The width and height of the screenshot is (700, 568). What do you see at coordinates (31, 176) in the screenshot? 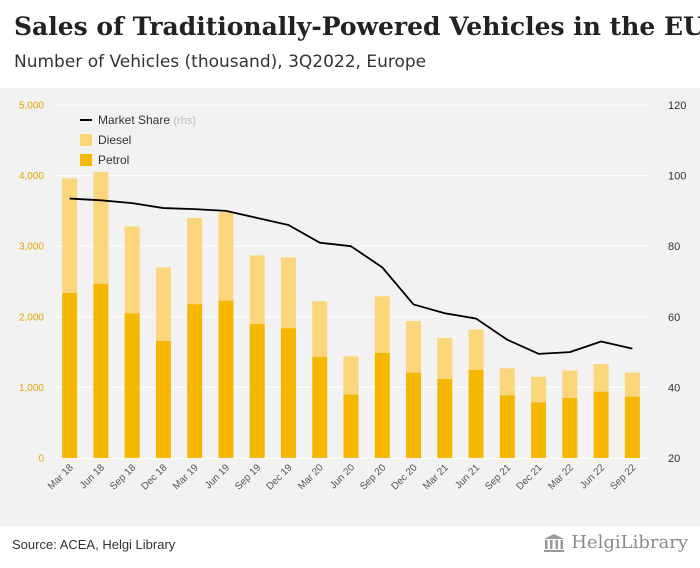
I see `y-left-tick-label: 4,000` at bounding box center [31, 176].